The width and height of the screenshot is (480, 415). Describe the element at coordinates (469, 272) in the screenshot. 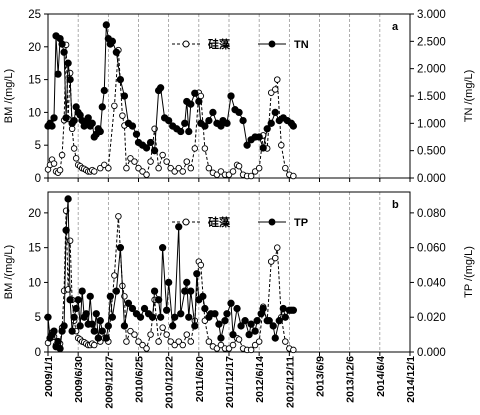

I see `y-right-axis-label: TP /(mg/L)` at that location.